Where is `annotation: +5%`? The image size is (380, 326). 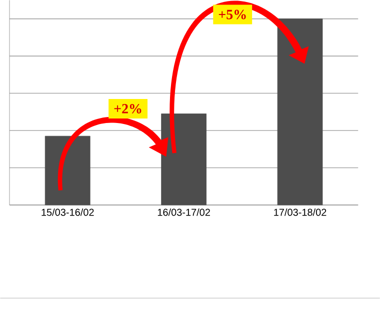
annotation: +5% is located at coordinates (232, 15).